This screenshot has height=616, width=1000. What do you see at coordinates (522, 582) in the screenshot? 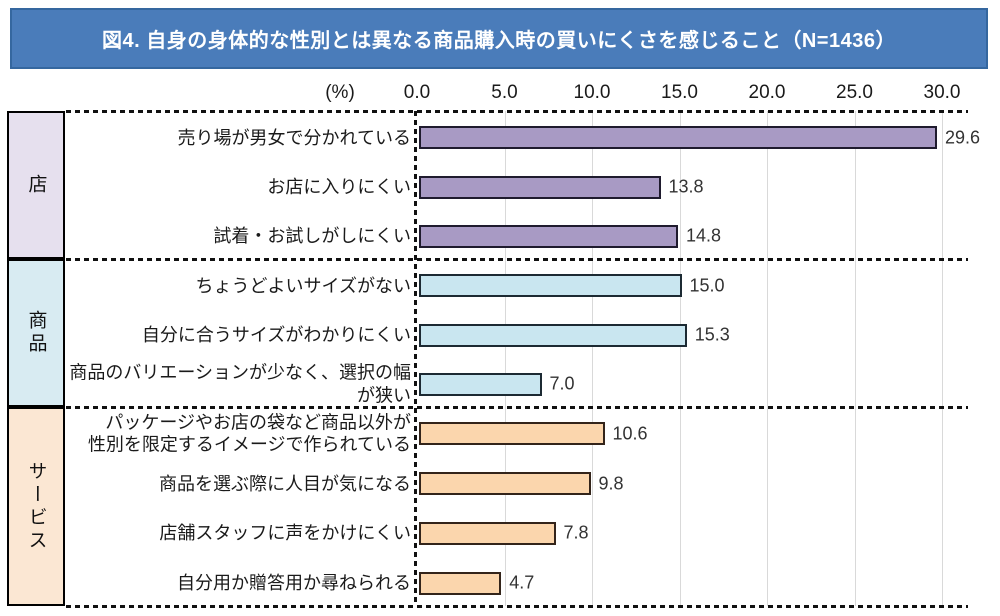
I see `bar-value-label: 4.7` at bounding box center [522, 582].